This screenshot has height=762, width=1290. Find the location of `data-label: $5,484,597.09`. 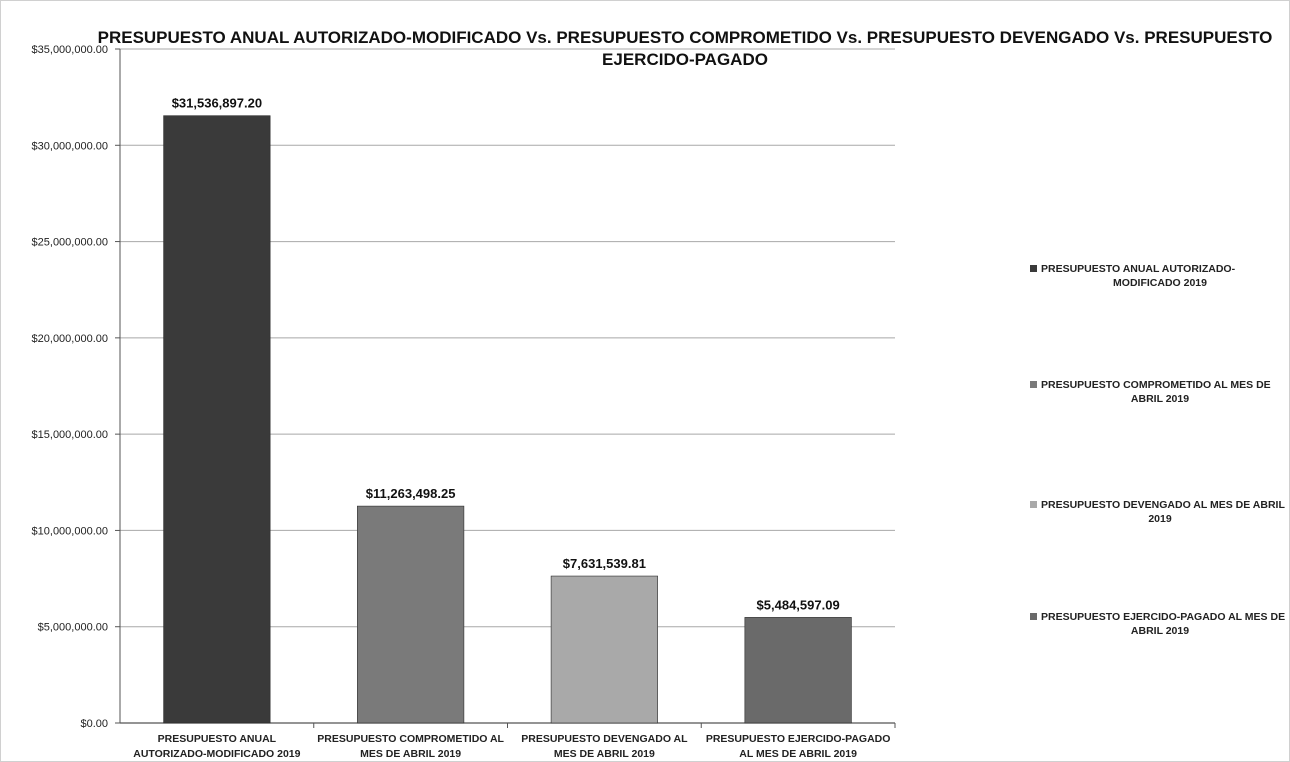

data-label: $5,484,597.09 is located at coordinates (798, 604).